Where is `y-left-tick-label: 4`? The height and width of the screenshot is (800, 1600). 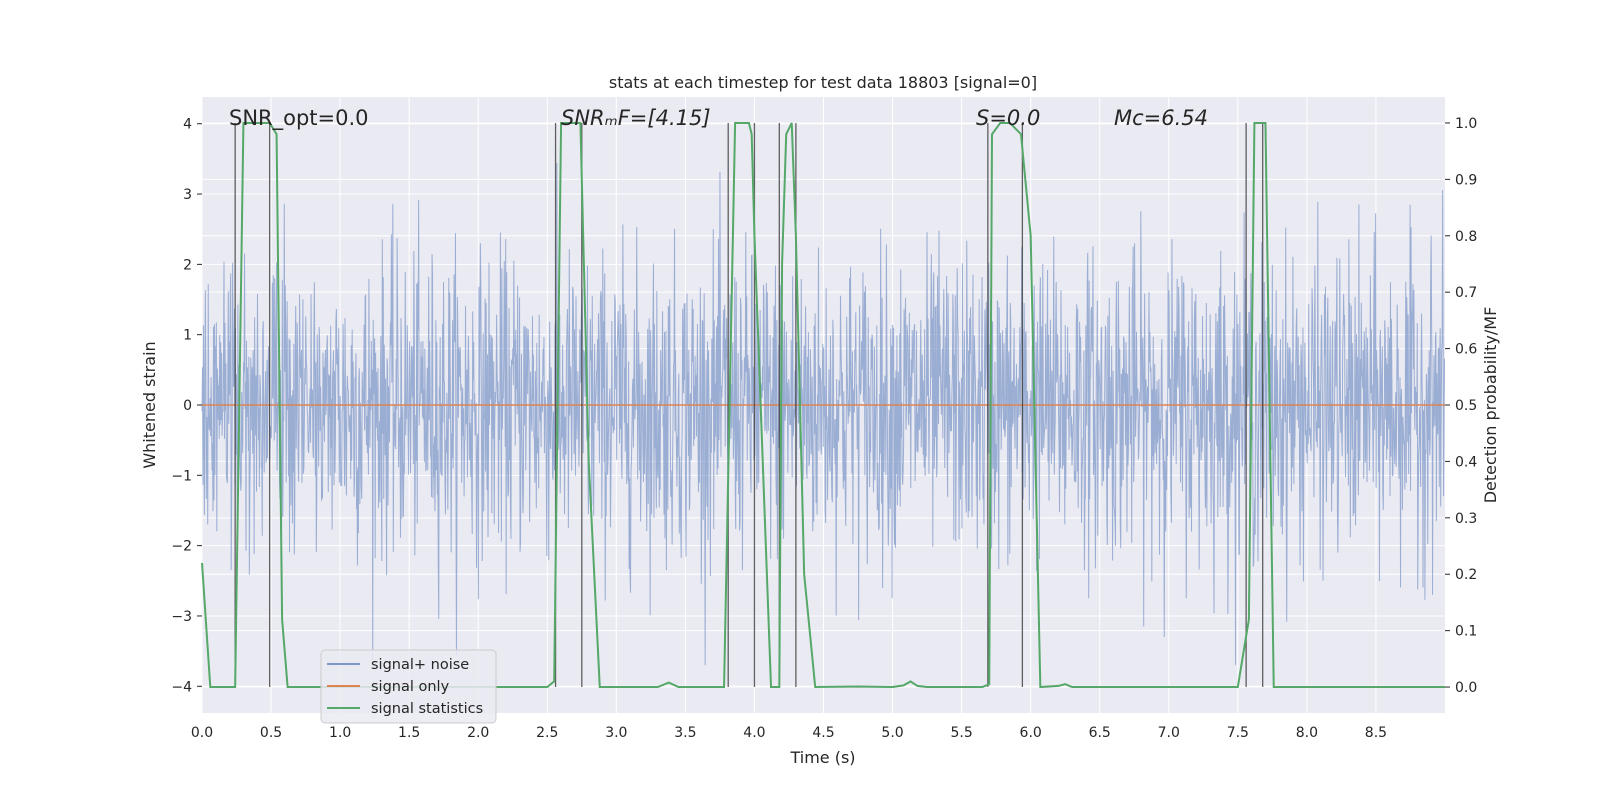
y-left-tick-label: 4 is located at coordinates (187, 125).